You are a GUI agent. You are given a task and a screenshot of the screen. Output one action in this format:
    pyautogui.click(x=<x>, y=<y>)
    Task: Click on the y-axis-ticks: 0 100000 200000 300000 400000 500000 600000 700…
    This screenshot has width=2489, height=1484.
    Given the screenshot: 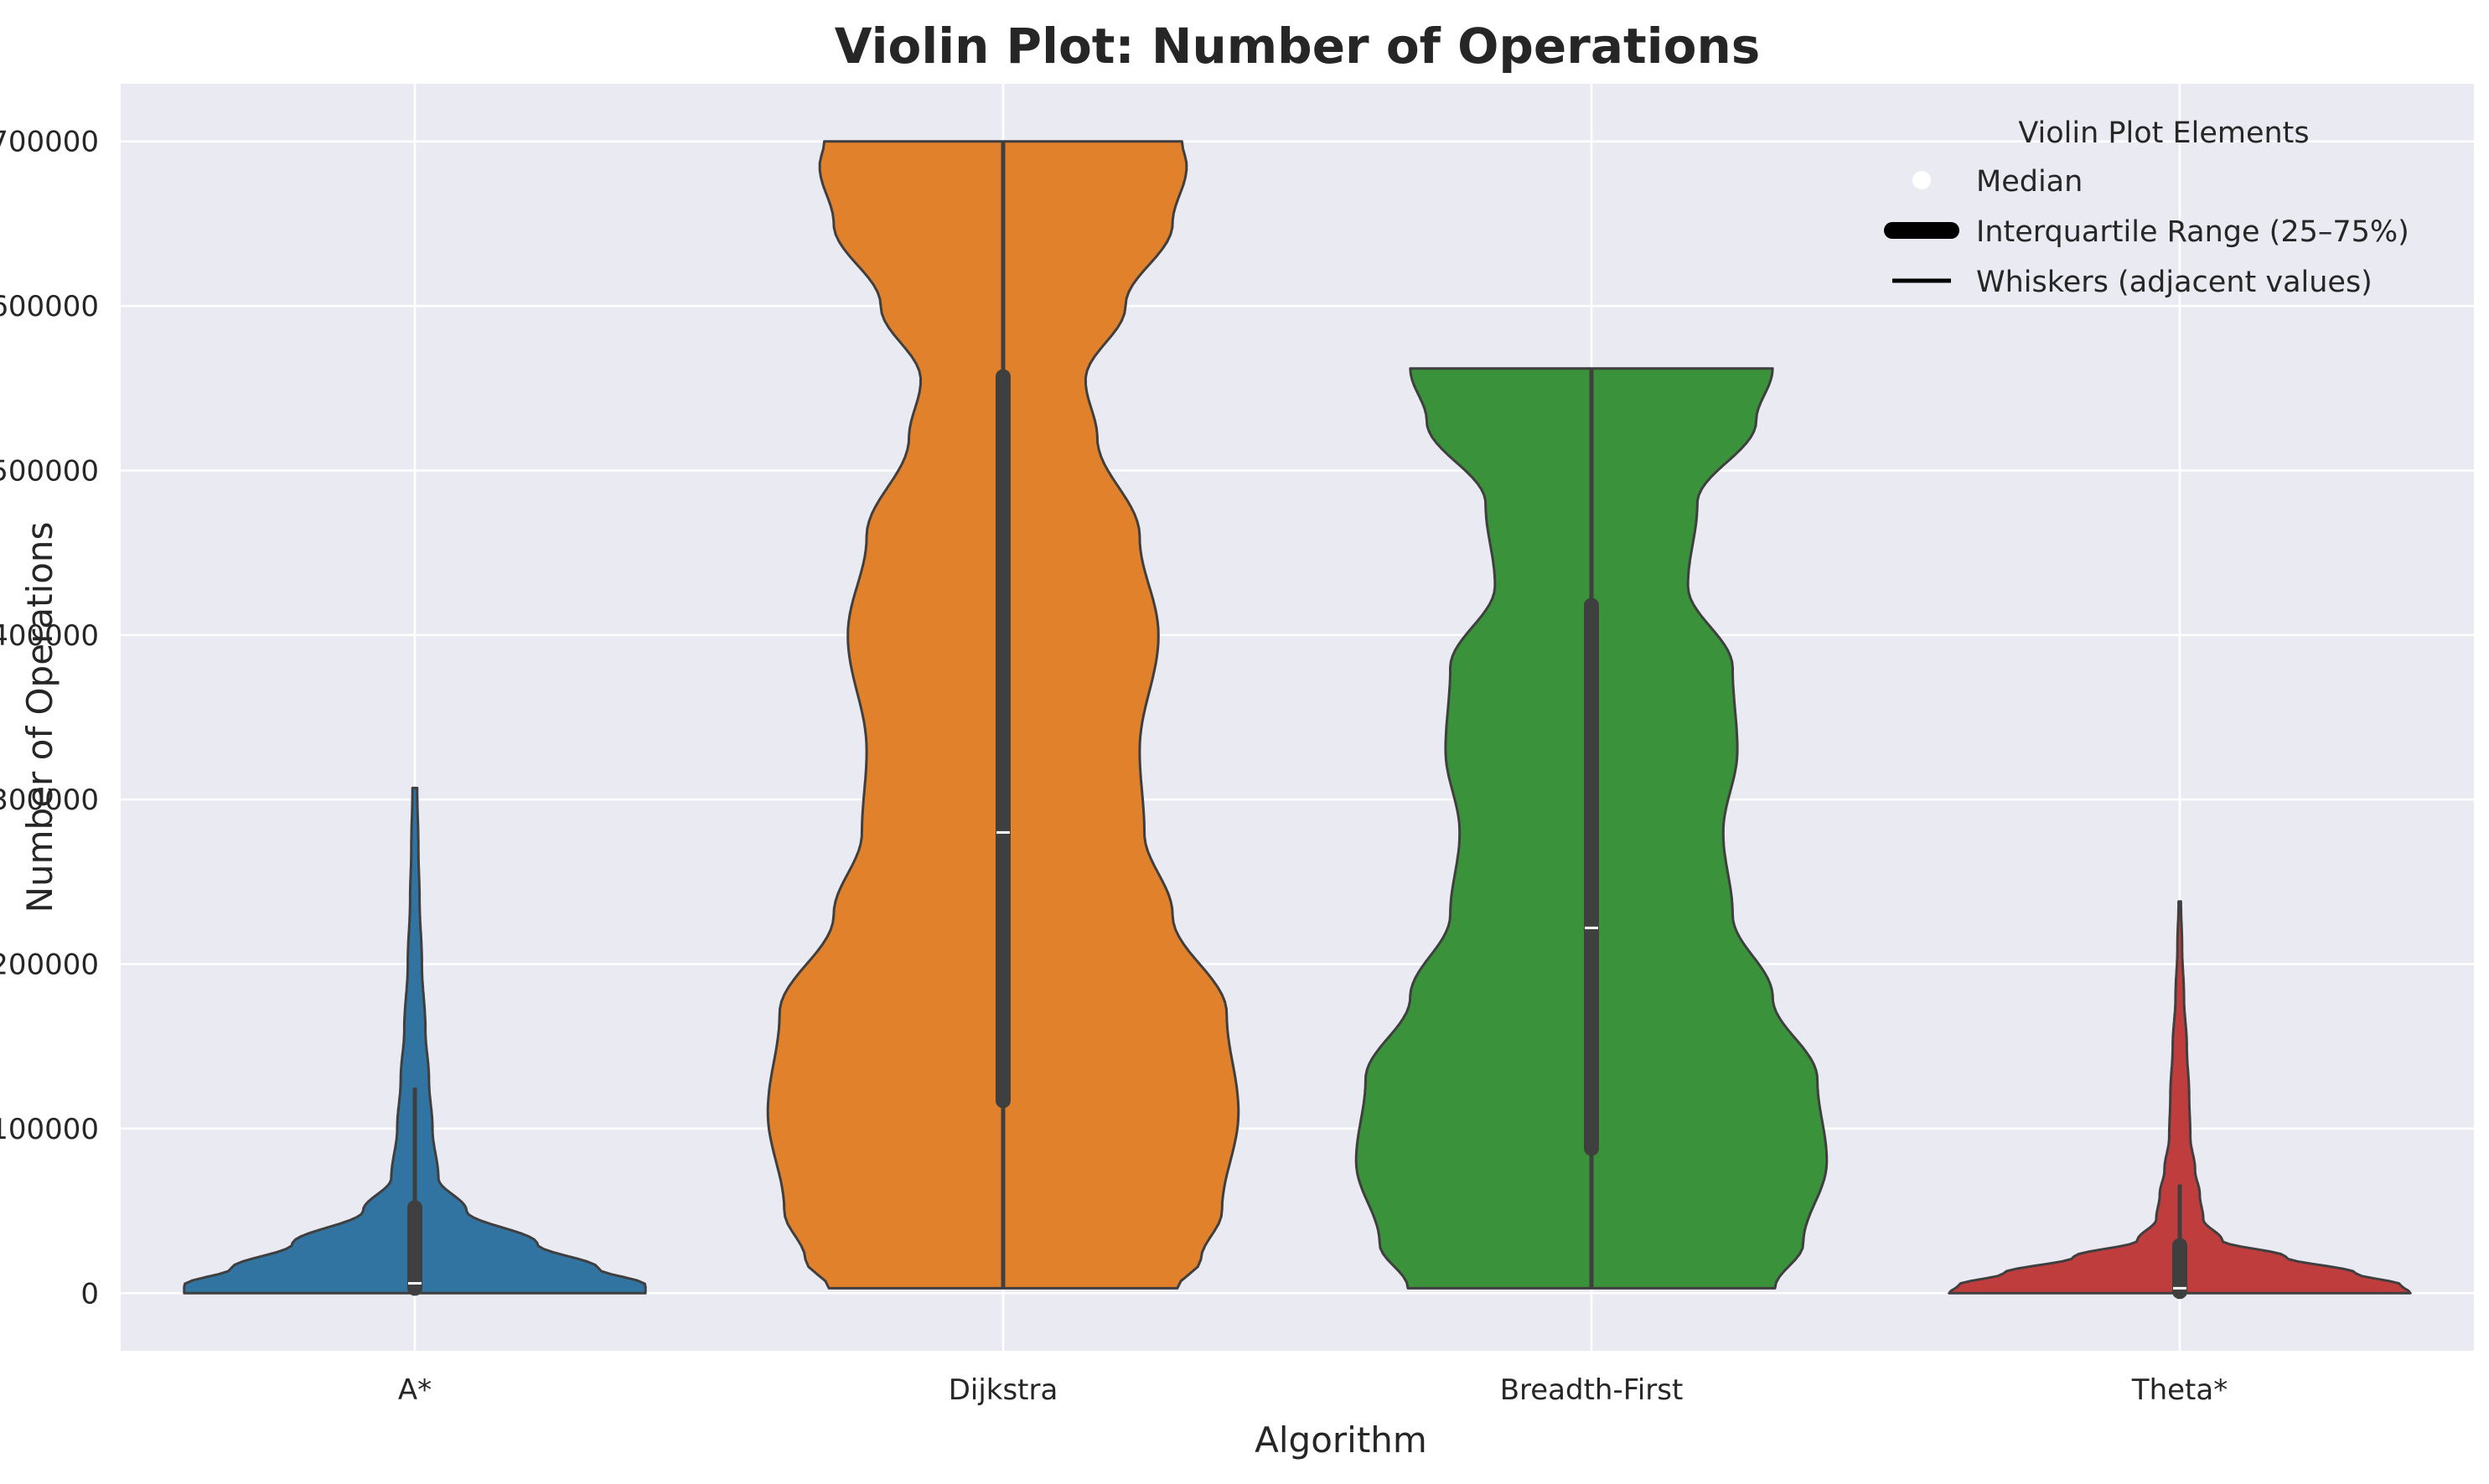 What is the action you would take?
    pyautogui.click(x=50, y=719)
    